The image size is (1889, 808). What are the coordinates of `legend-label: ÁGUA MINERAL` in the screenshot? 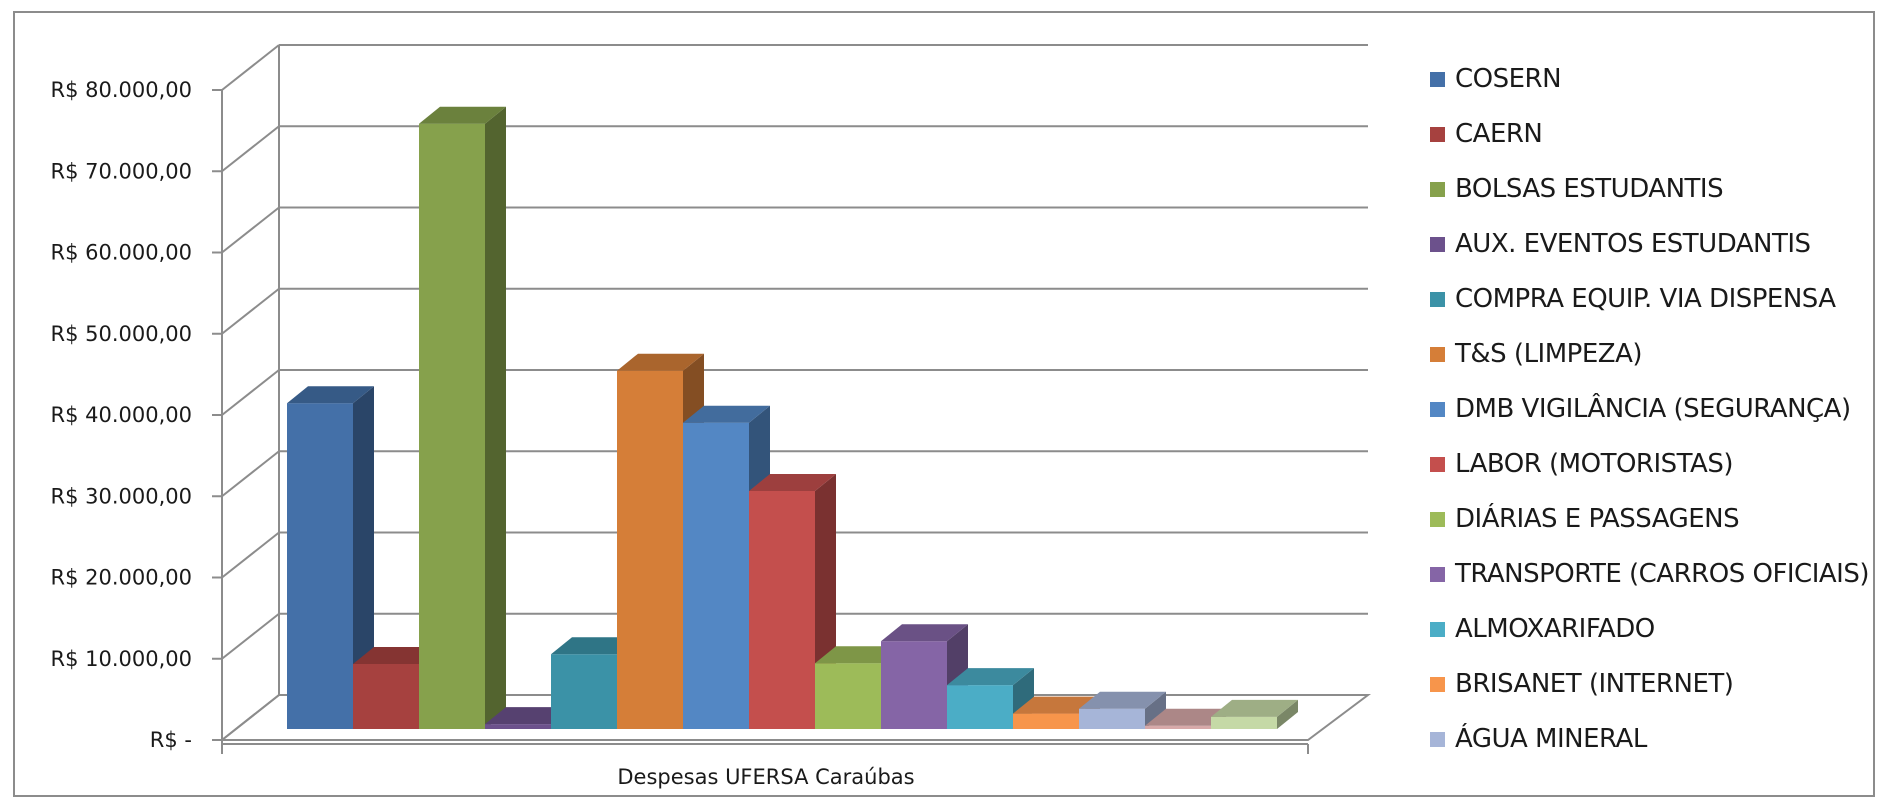 It's located at (1551, 739).